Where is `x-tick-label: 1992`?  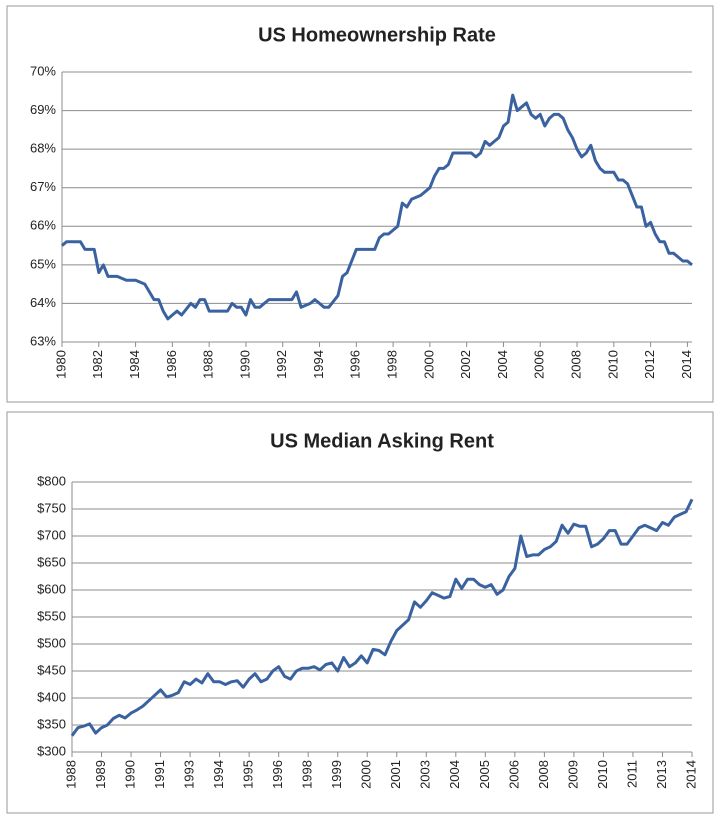 x-tick-label: 1992 is located at coordinates (281, 364).